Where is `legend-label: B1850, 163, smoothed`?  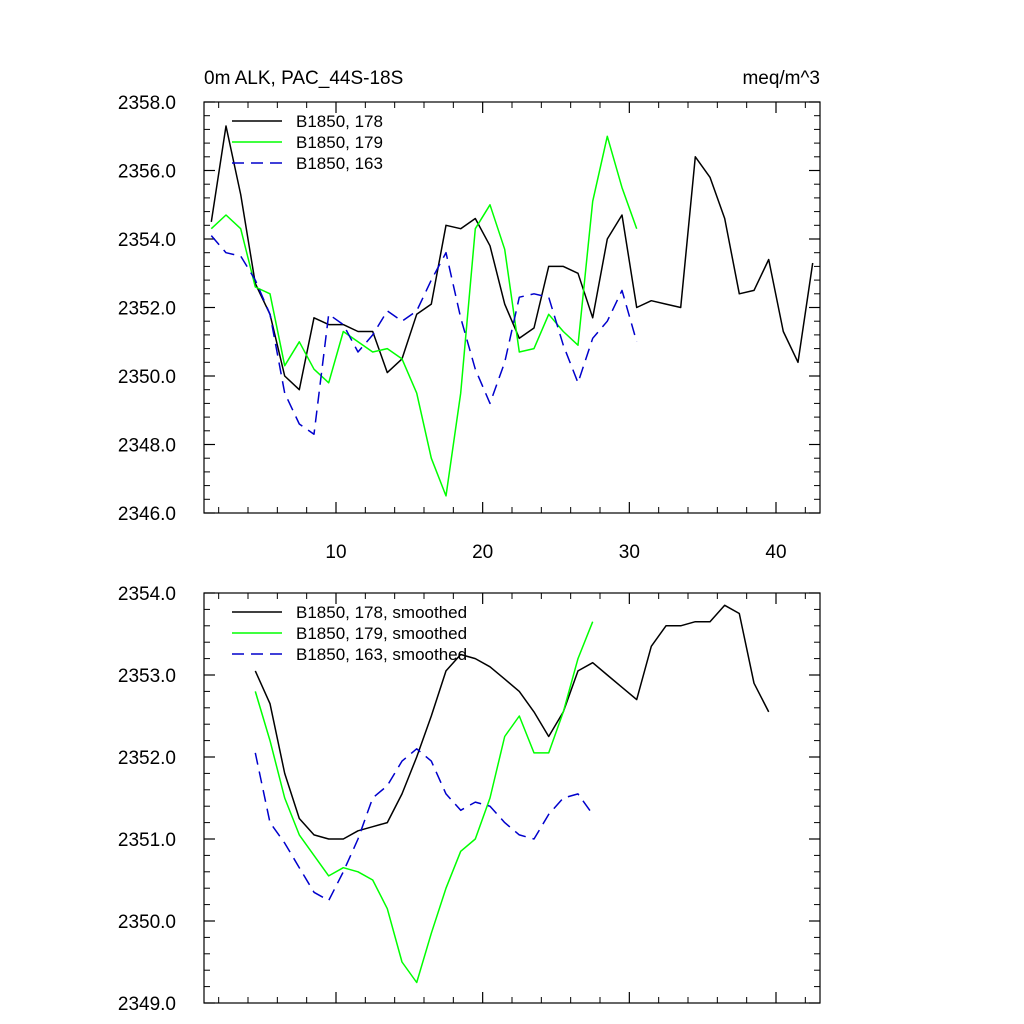 legend-label: B1850, 163, smoothed is located at coordinates (381, 654).